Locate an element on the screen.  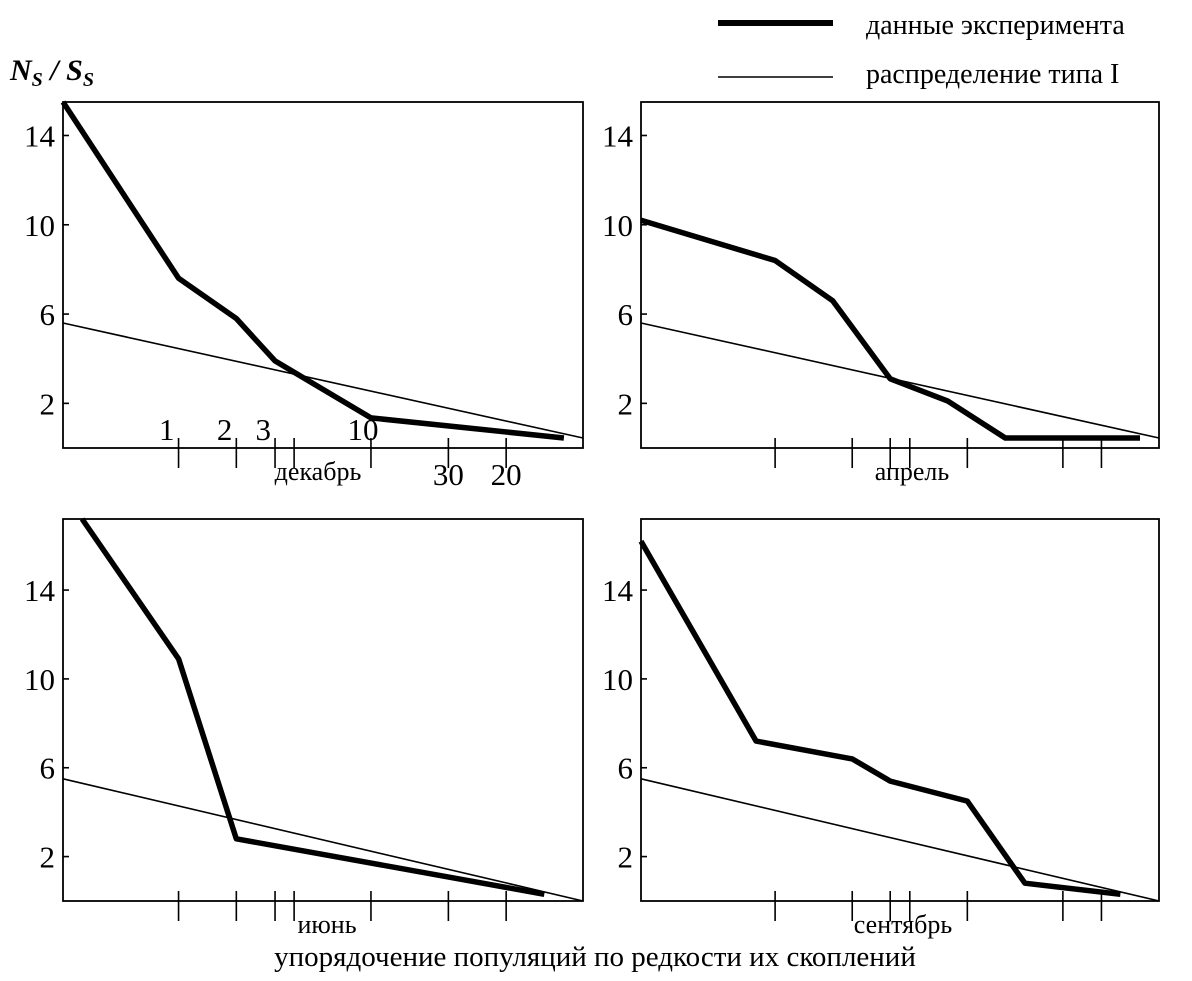
legend-label-distribution: распределение типа I is located at coordinates (992, 74).